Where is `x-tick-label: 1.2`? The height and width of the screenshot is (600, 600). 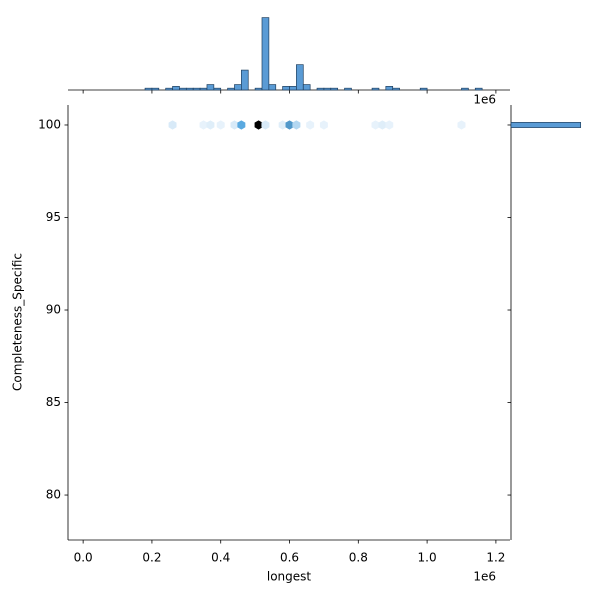 x-tick-label: 1.2 is located at coordinates (495, 558).